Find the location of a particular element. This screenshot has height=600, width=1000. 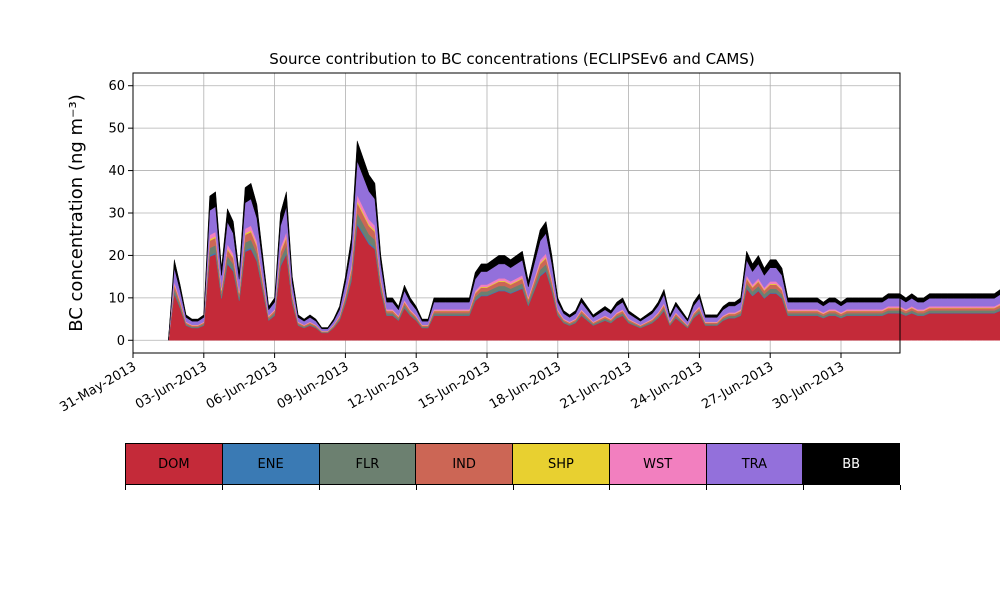

y-tick-label: 30 is located at coordinates (116, 214).